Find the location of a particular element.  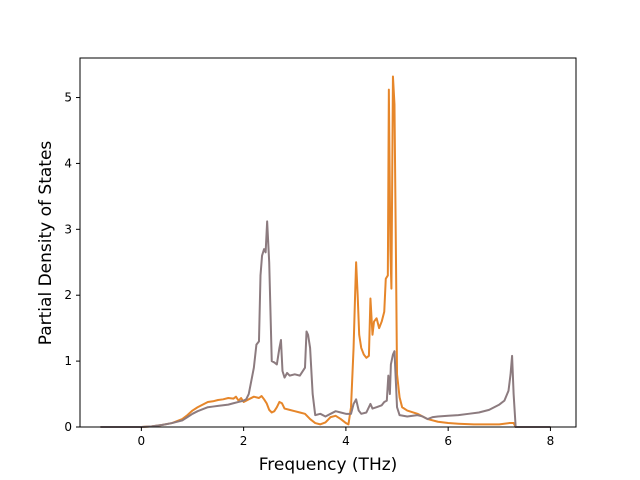

y-tick-label: 4 is located at coordinates (68, 163).